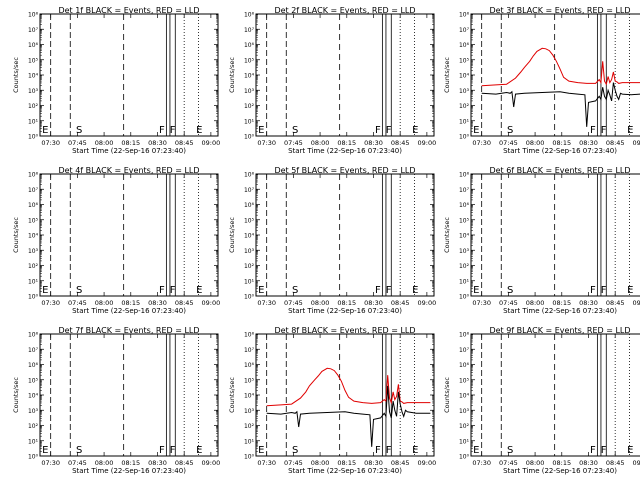  What do you see at coordinates (559, 170) in the screenshot?
I see `panel-title: Det 6f BLACK = Events, RED = LLD` at bounding box center [559, 170].